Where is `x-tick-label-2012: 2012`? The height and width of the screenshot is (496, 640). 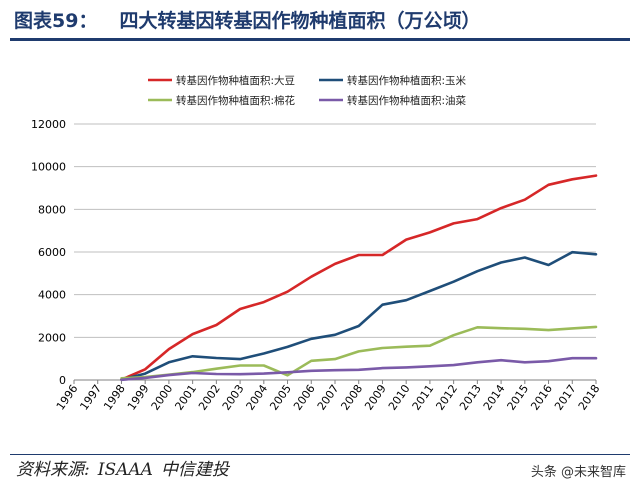 x-tick-label-2012: 2012 is located at coordinates (446, 397).